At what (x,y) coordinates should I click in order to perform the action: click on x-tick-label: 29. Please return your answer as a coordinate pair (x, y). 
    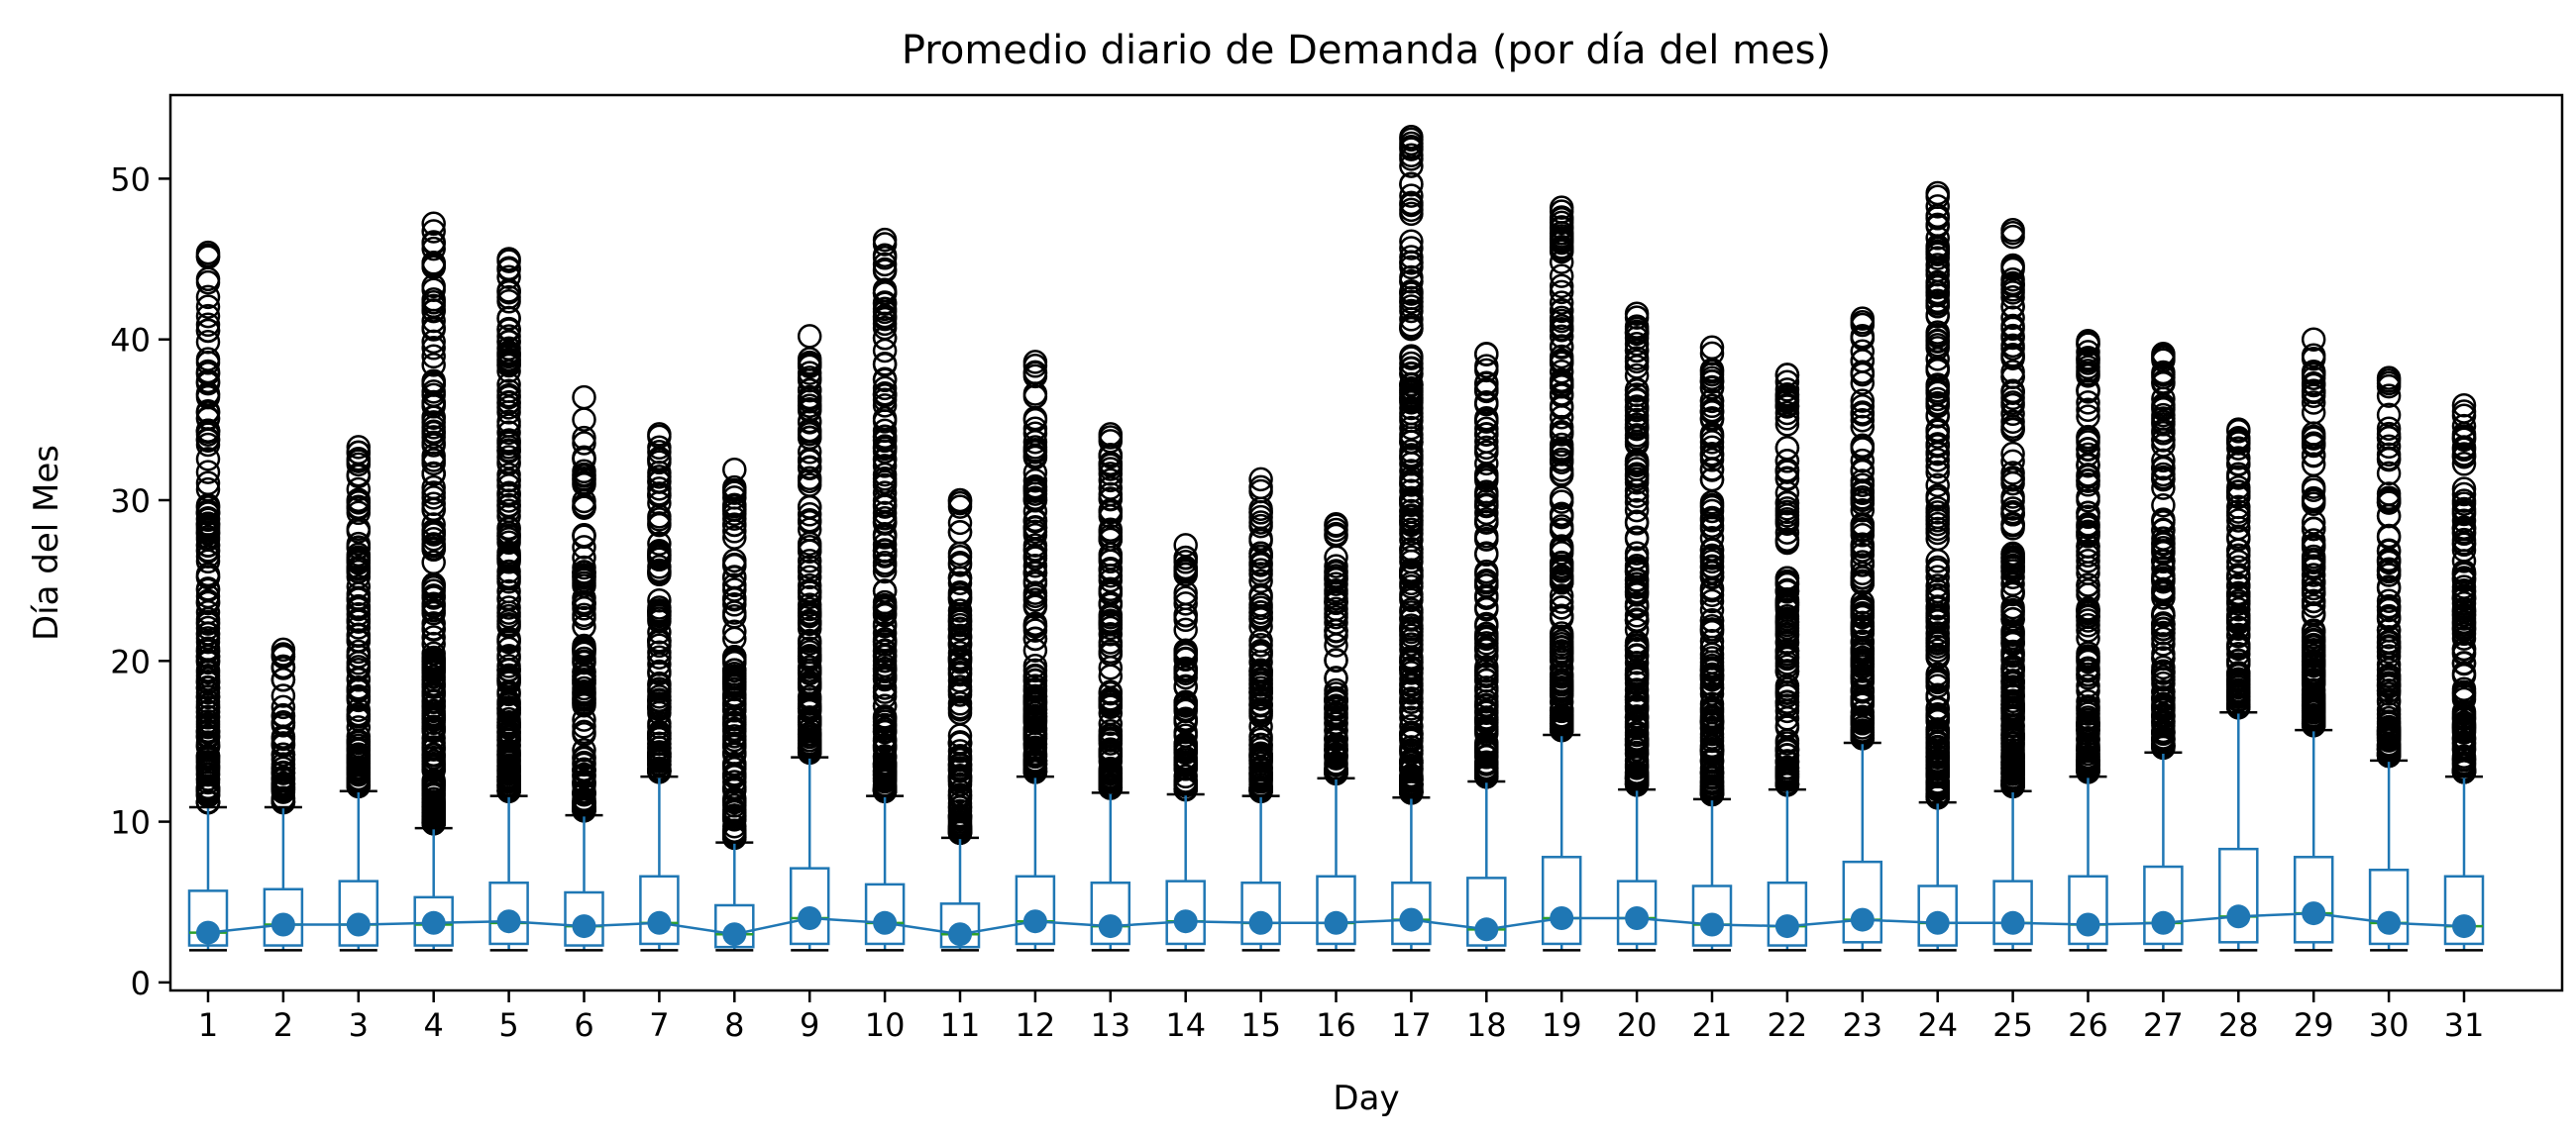
    Looking at the image, I should click on (2314, 1025).